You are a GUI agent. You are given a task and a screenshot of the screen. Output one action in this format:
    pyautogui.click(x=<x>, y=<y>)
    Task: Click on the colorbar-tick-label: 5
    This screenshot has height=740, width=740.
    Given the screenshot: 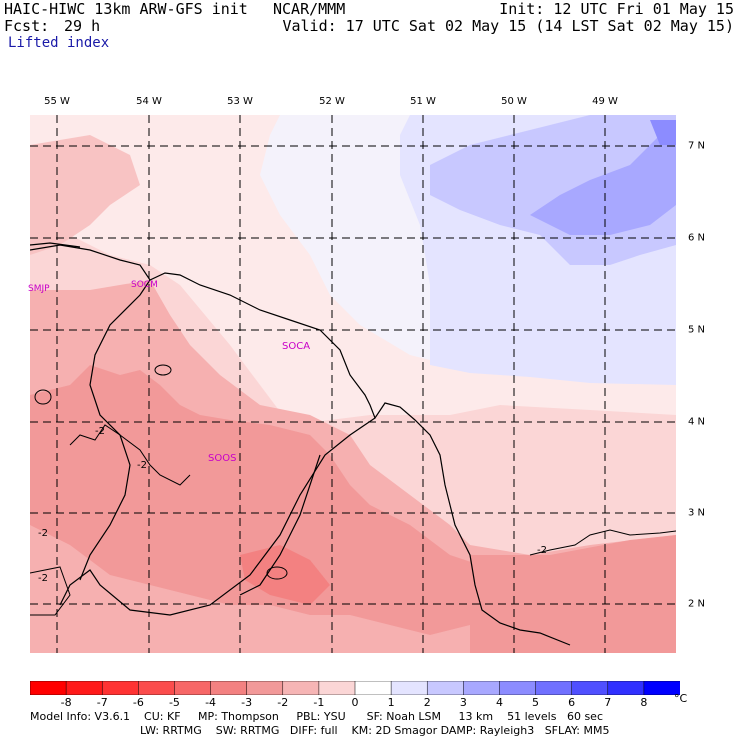 What is the action you would take?
    pyautogui.click(x=536, y=702)
    